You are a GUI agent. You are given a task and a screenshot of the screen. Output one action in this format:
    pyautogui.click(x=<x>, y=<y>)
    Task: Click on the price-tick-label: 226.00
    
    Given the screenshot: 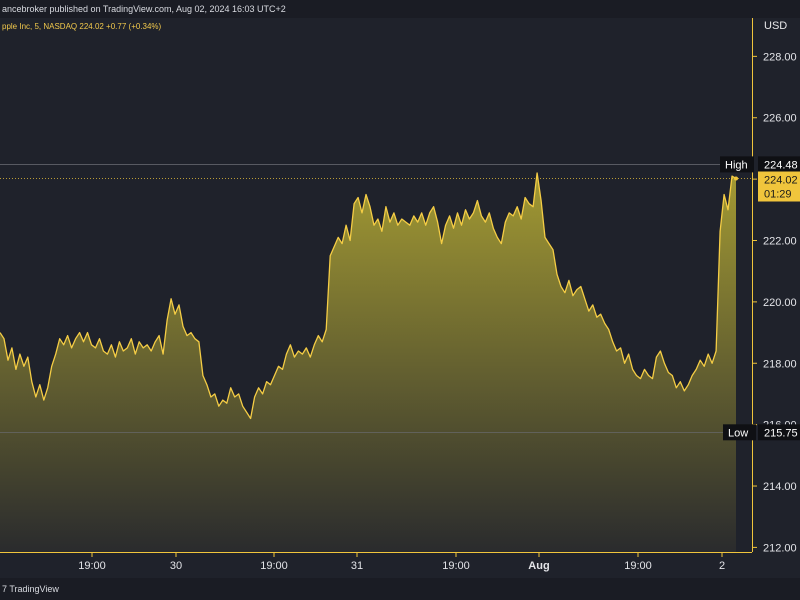 What is the action you would take?
    pyautogui.click(x=780, y=119)
    